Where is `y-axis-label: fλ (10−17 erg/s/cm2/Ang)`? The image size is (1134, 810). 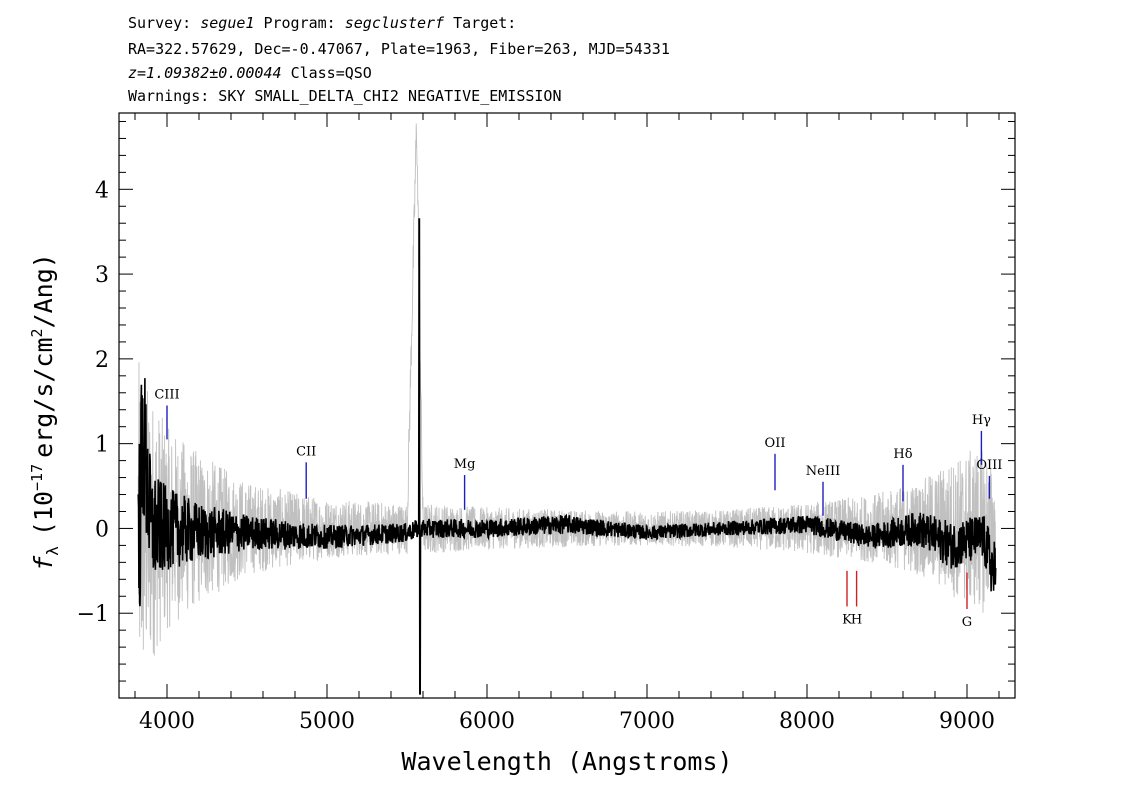
y-axis-label: fλ (10−17 erg/s/cm2/Ang) is located at coordinates (45, 412).